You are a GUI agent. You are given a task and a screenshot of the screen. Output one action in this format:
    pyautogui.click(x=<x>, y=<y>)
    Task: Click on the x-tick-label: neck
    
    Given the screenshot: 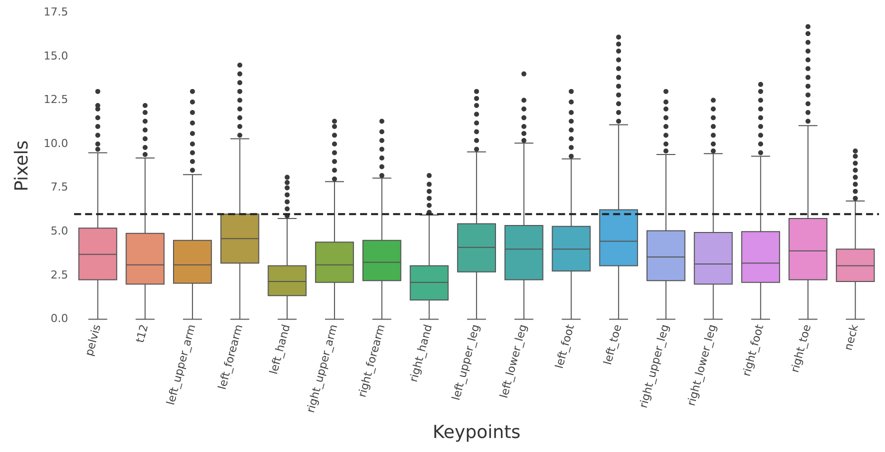 What is the action you would take?
    pyautogui.click(x=852, y=337)
    